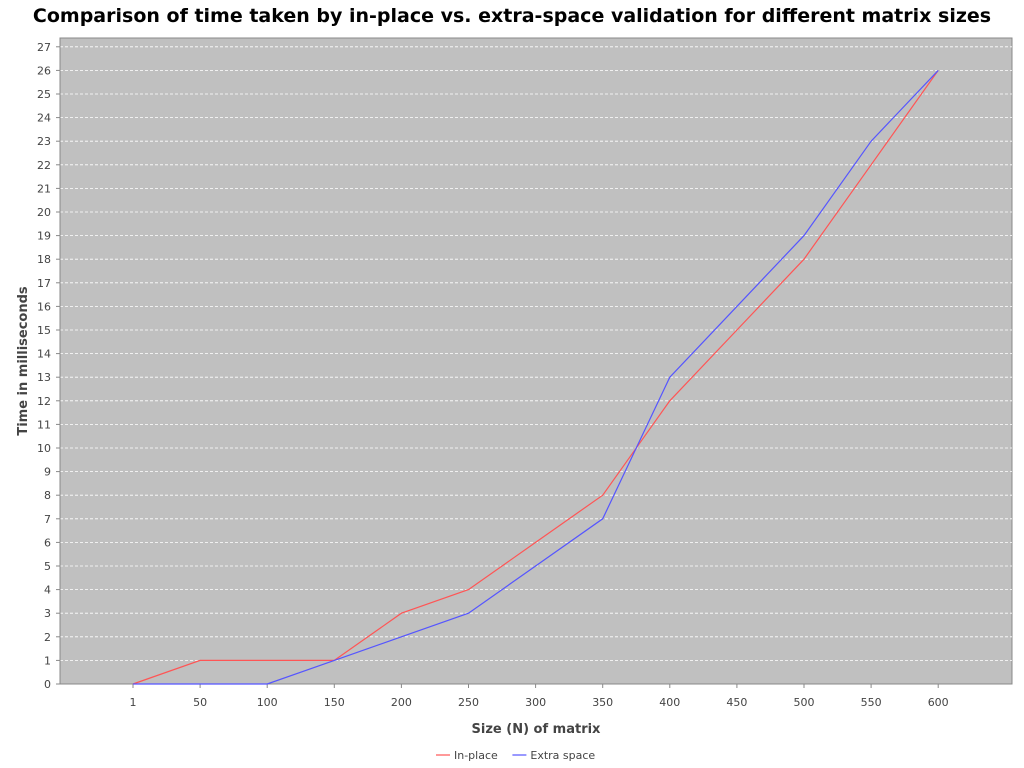 The image size is (1024, 768). I want to click on y-tick-label: 23, so click(44, 141).